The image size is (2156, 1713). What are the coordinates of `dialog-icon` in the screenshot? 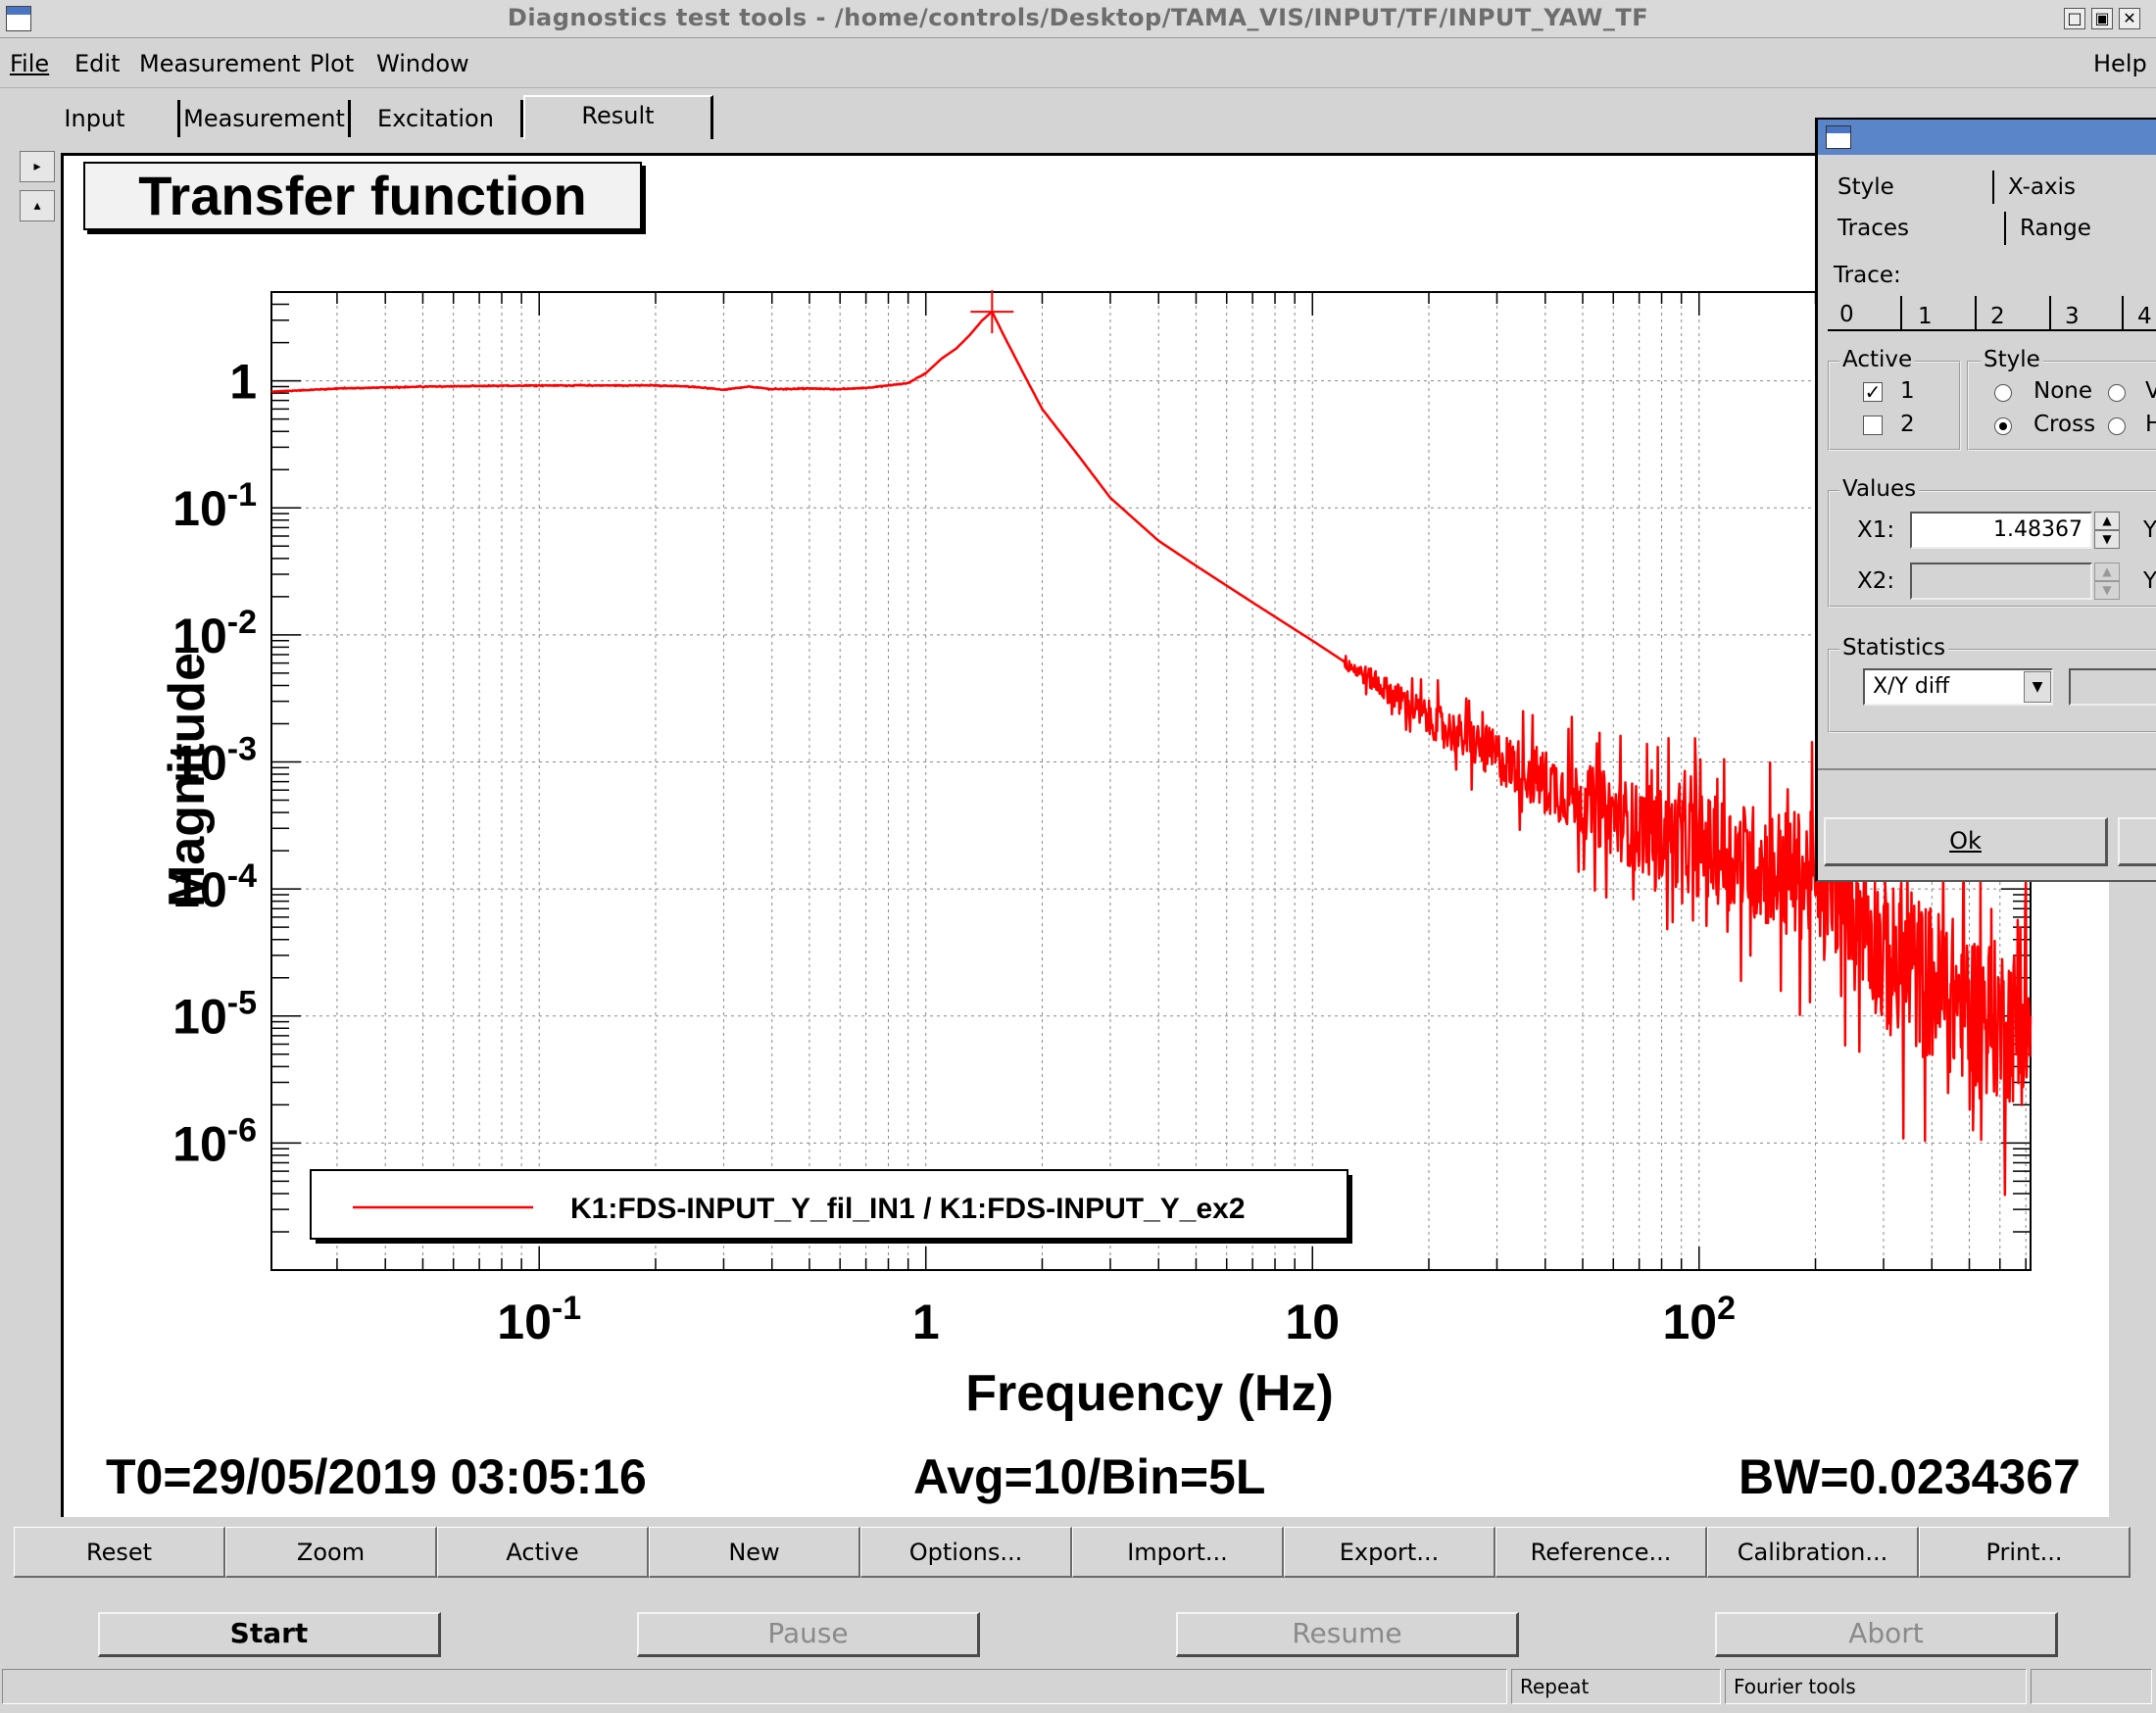 It's located at (1838, 137).